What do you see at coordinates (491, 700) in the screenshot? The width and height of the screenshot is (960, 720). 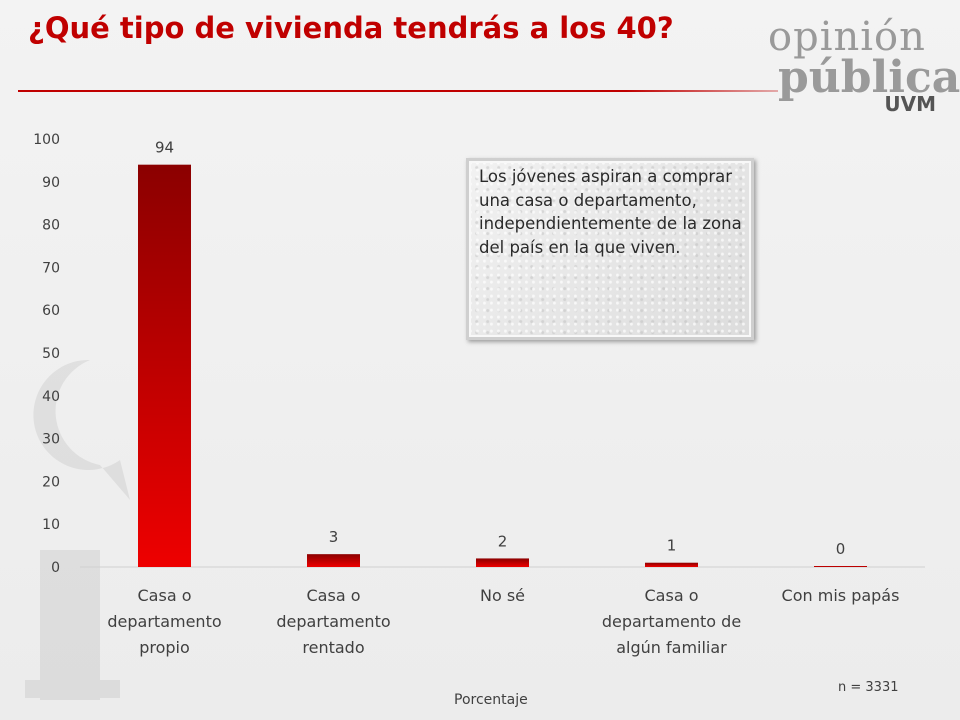 I see `x-axis-title: Porcentaje` at bounding box center [491, 700].